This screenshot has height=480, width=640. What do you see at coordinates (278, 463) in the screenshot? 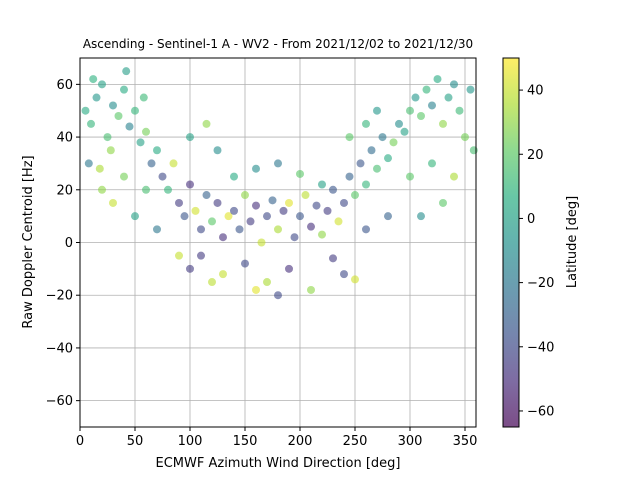
I see `x-axis-label: ECMWF Azimuth Wind Direction [deg]` at bounding box center [278, 463].